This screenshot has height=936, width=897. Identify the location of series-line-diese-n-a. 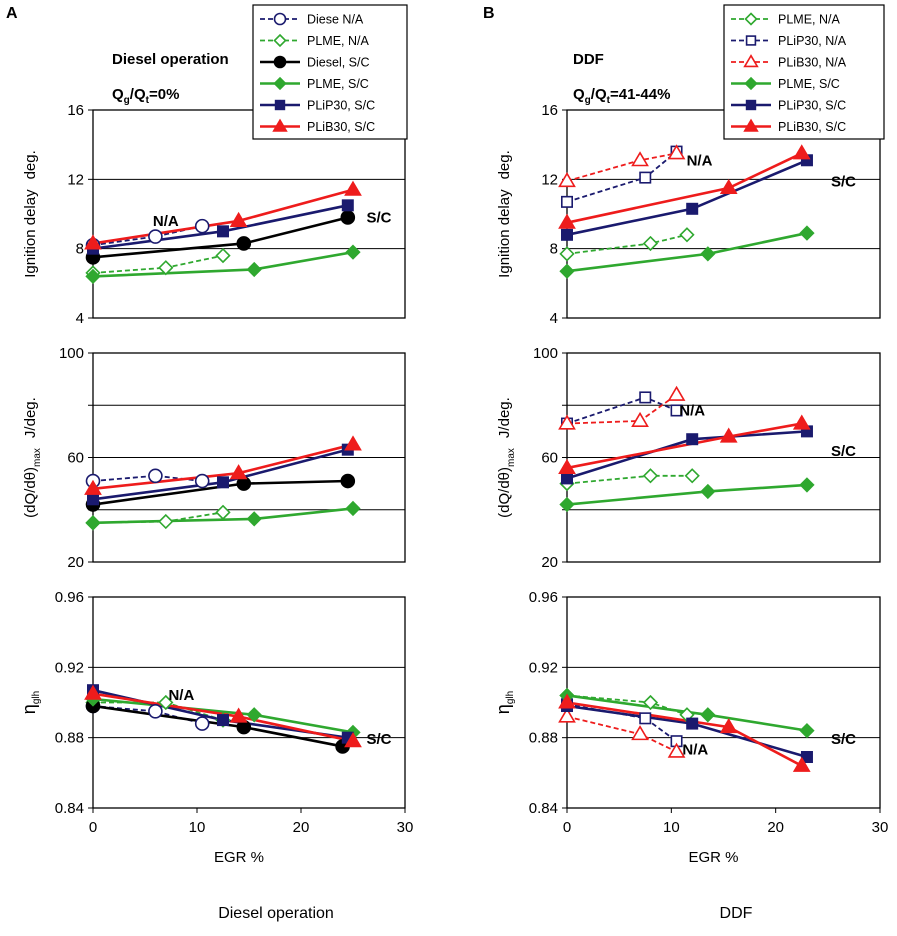
(147, 236).